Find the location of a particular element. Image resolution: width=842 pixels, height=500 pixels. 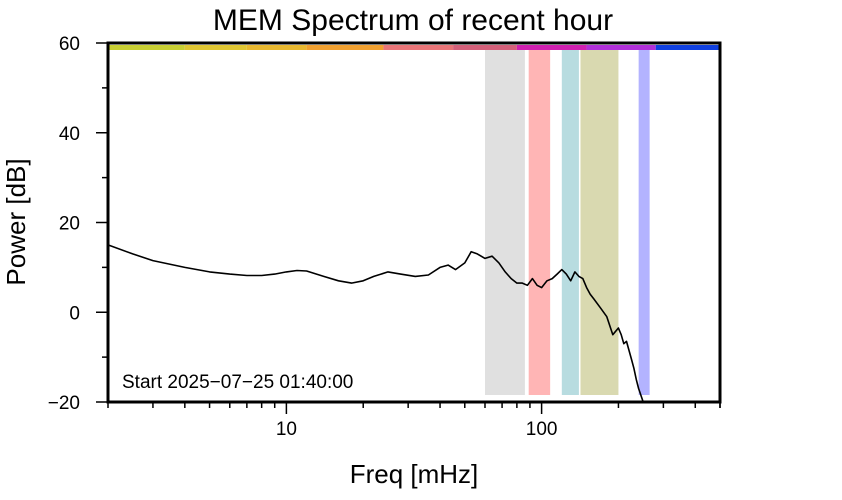

y-tick-label: 60 is located at coordinates (69, 44).